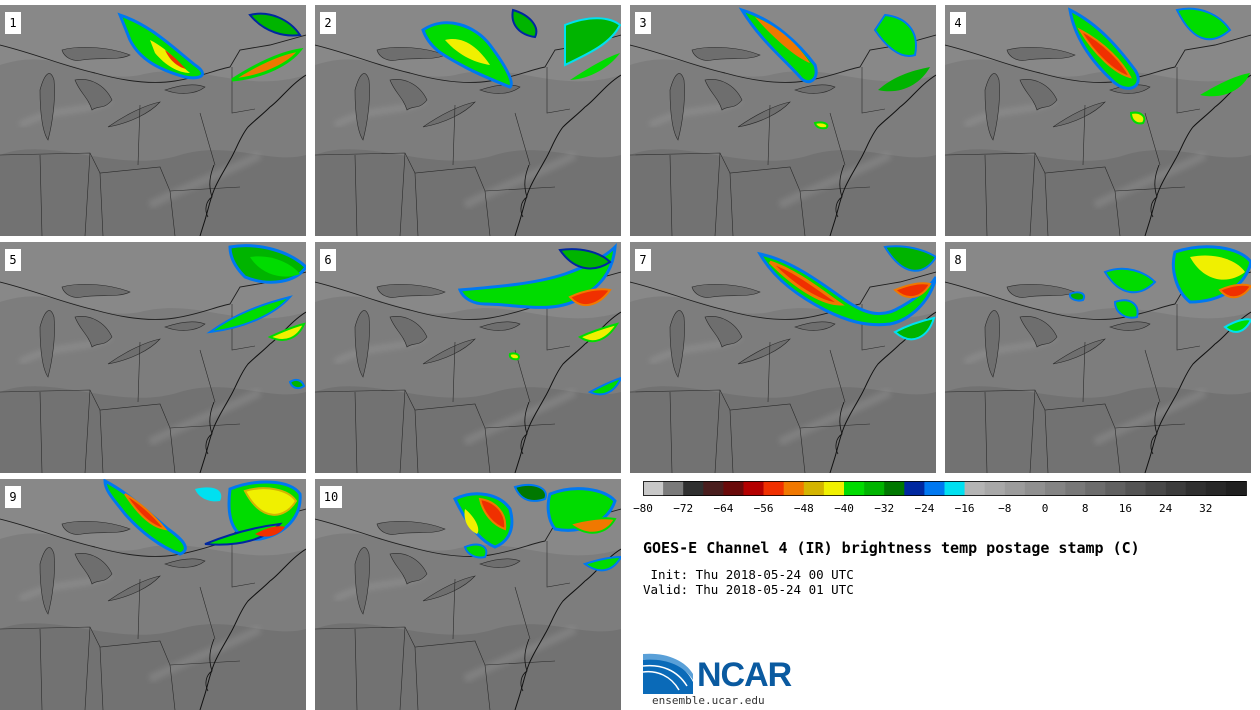 This screenshot has width=1260, height=710. Describe the element at coordinates (1125, 508) in the screenshot. I see `colorbar-tick-label: 16` at that location.